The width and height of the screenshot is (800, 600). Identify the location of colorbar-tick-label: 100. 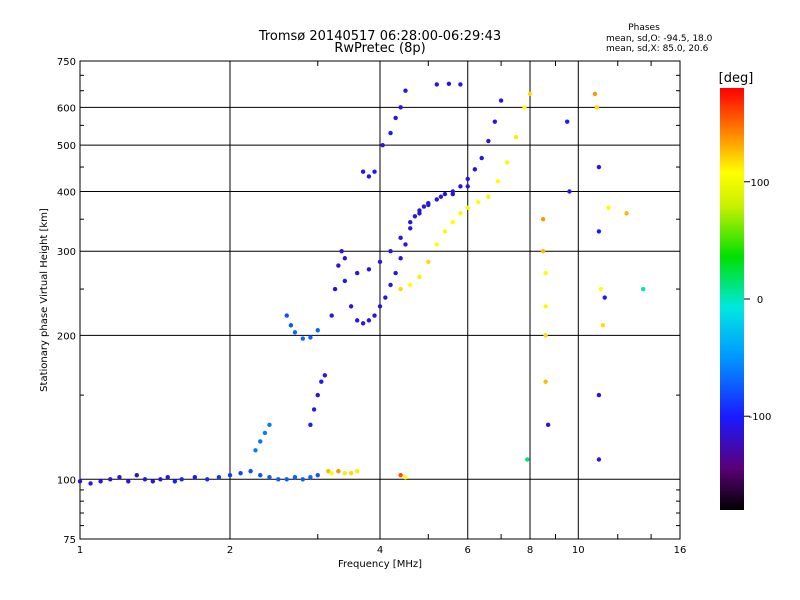
(759, 183).